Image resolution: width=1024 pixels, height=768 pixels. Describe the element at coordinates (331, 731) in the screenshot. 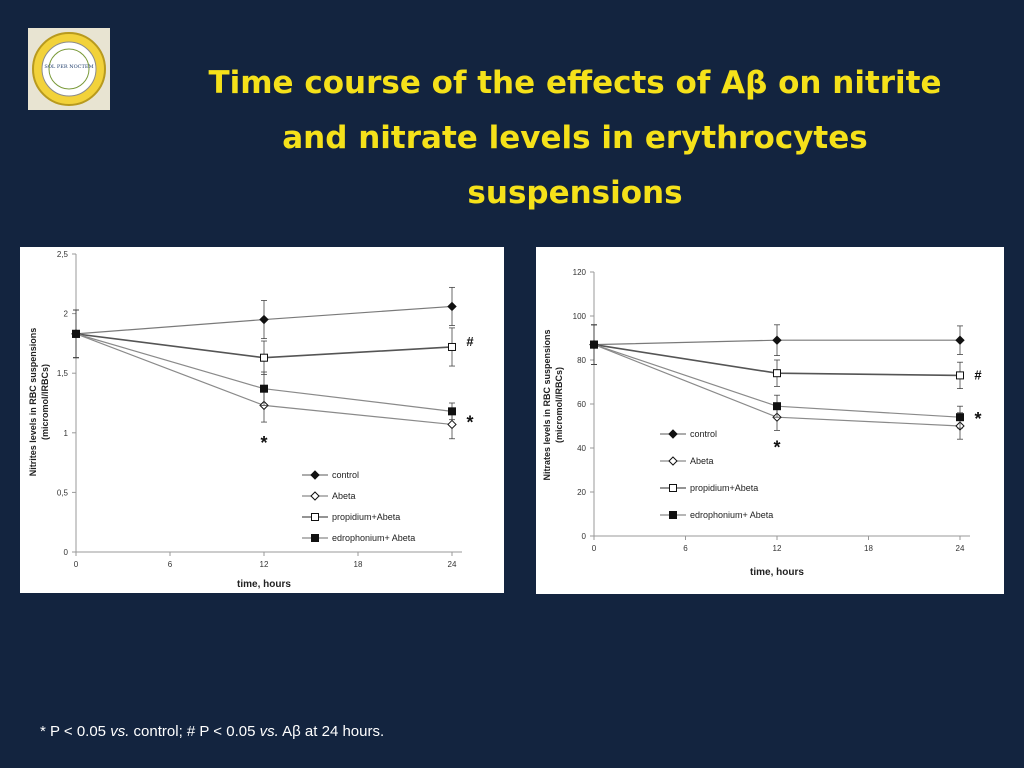

I see `footnote-part-3: Aβ at 24 hours.` at that location.